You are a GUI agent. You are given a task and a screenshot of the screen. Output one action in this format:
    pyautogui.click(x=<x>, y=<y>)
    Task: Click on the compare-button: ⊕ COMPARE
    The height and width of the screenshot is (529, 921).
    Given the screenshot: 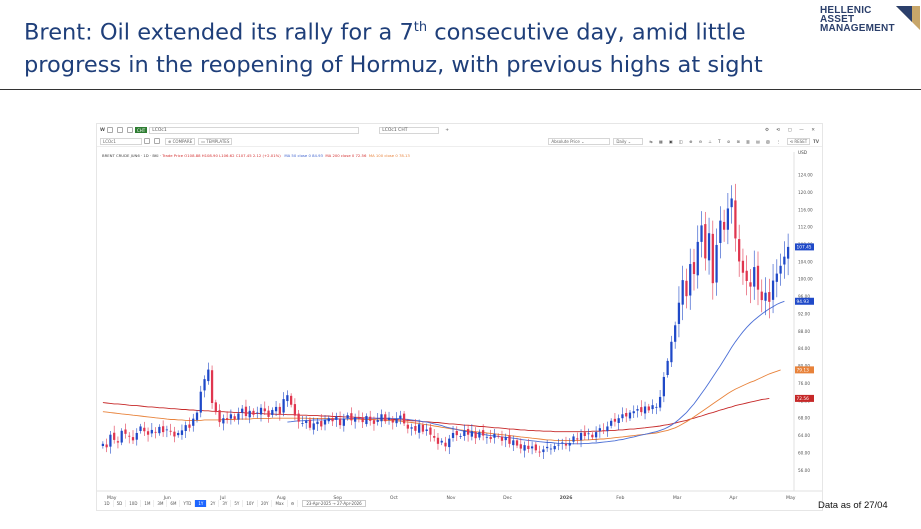 What is the action you would take?
    pyautogui.click(x=180, y=141)
    